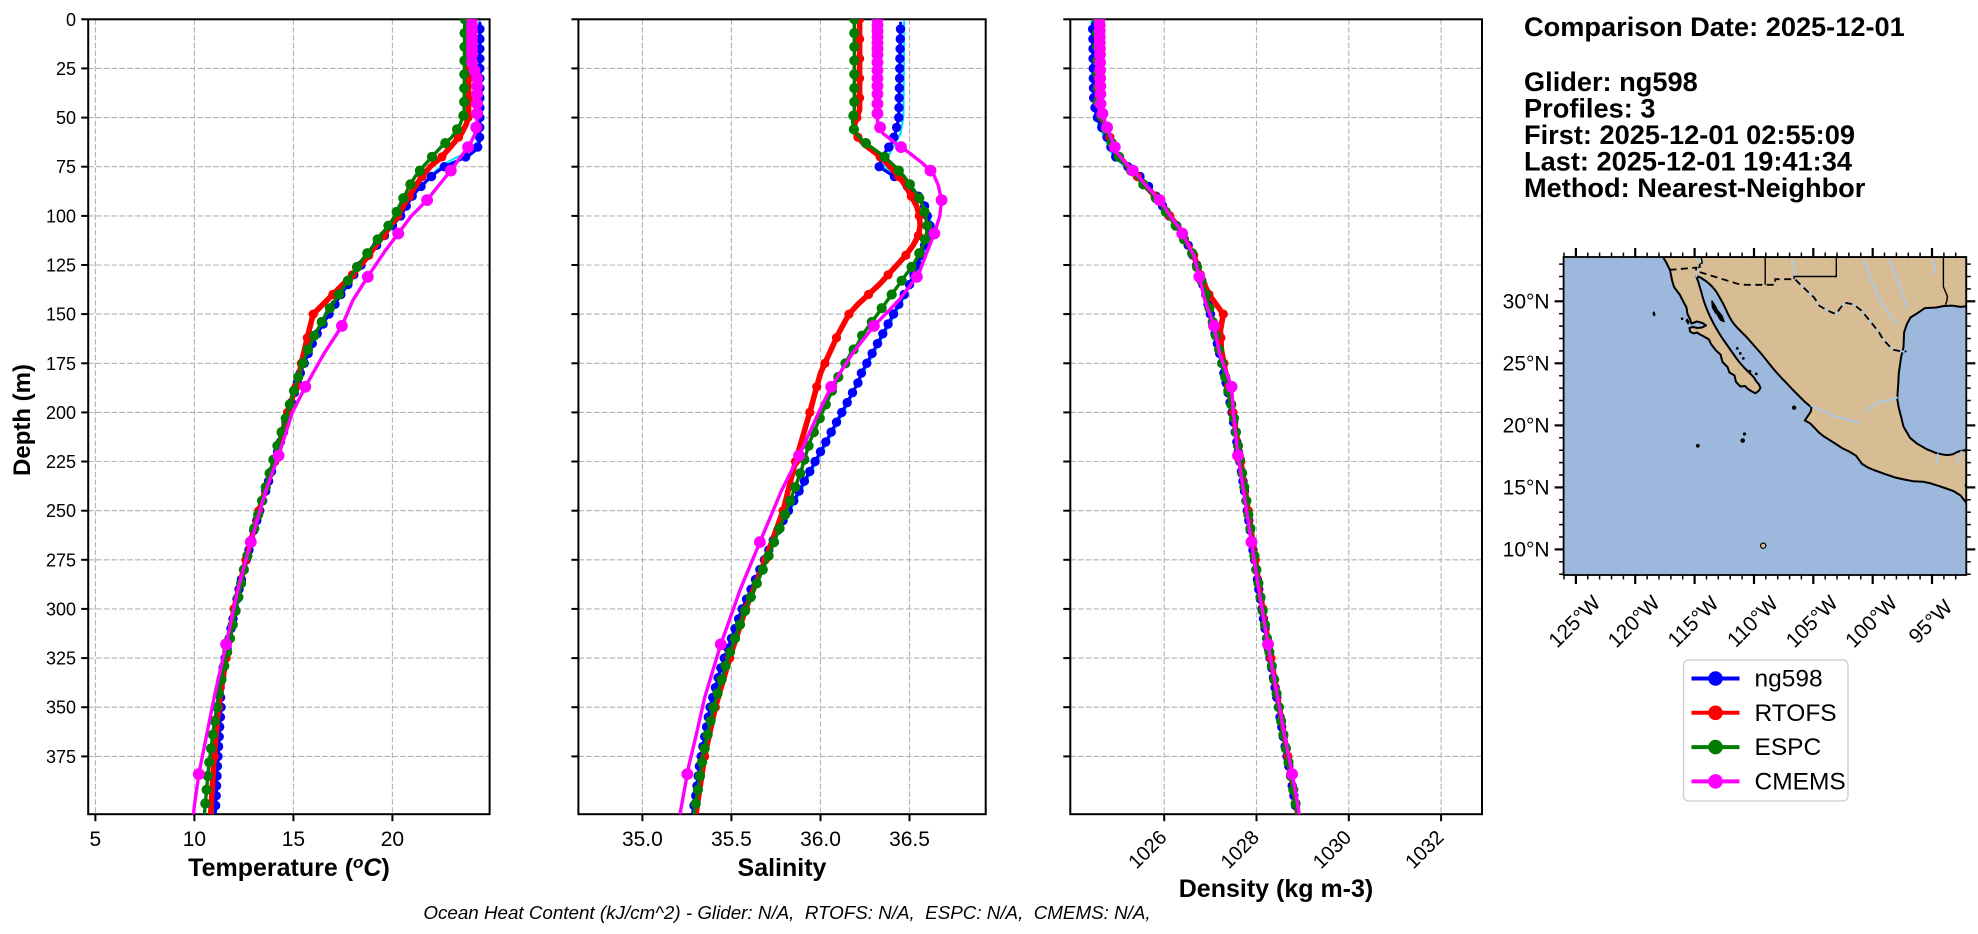 The width and height of the screenshot is (1978, 934). What do you see at coordinates (731, 839) in the screenshot?
I see `svg-text: 35.5` at bounding box center [731, 839].